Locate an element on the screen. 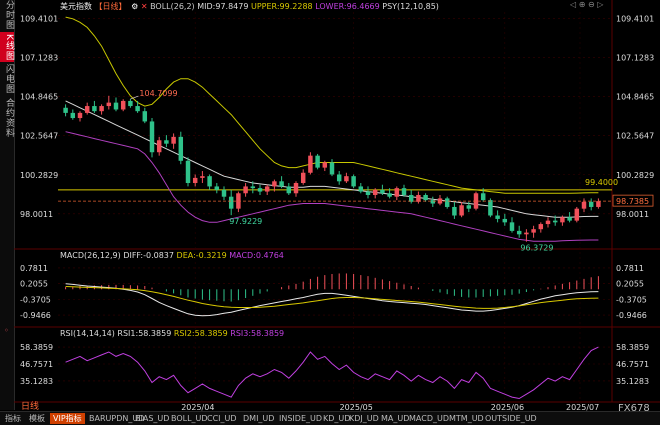 This screenshot has height=425, width=660. current-price-tag is located at coordinates (633, 200).